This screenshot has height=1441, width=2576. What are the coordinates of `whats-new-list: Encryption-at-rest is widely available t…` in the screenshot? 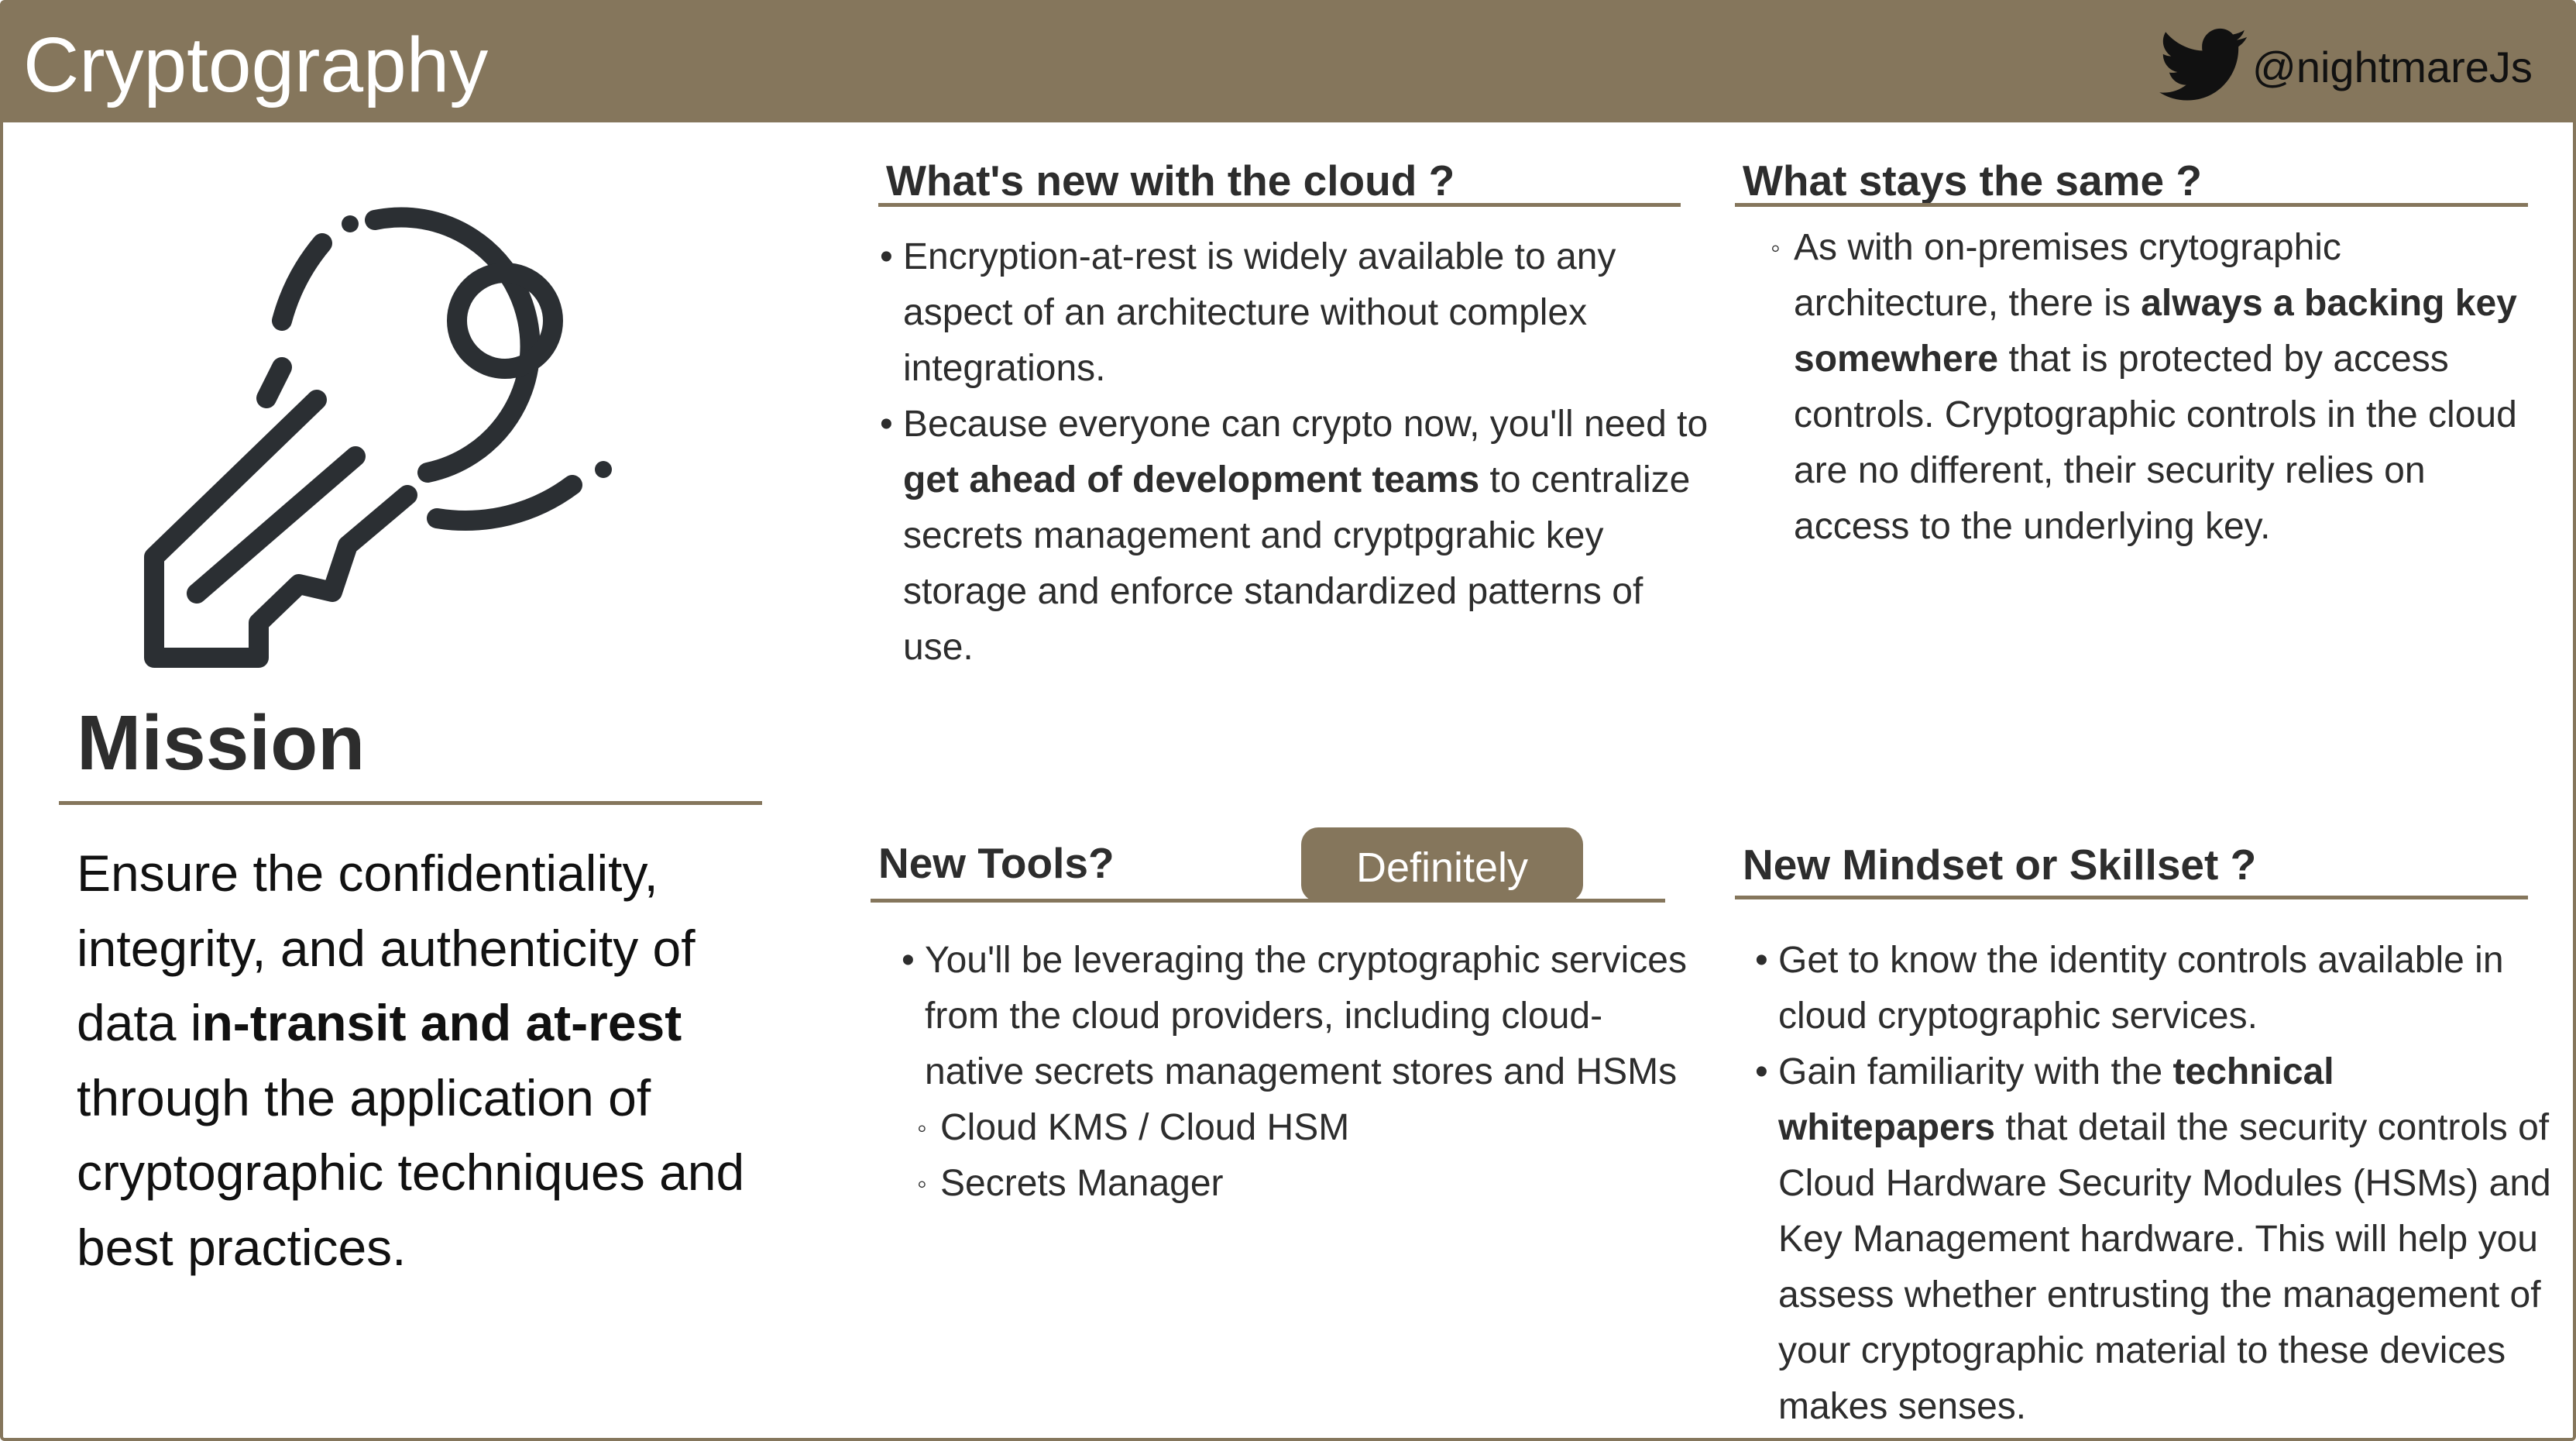 It's located at (1294, 452).